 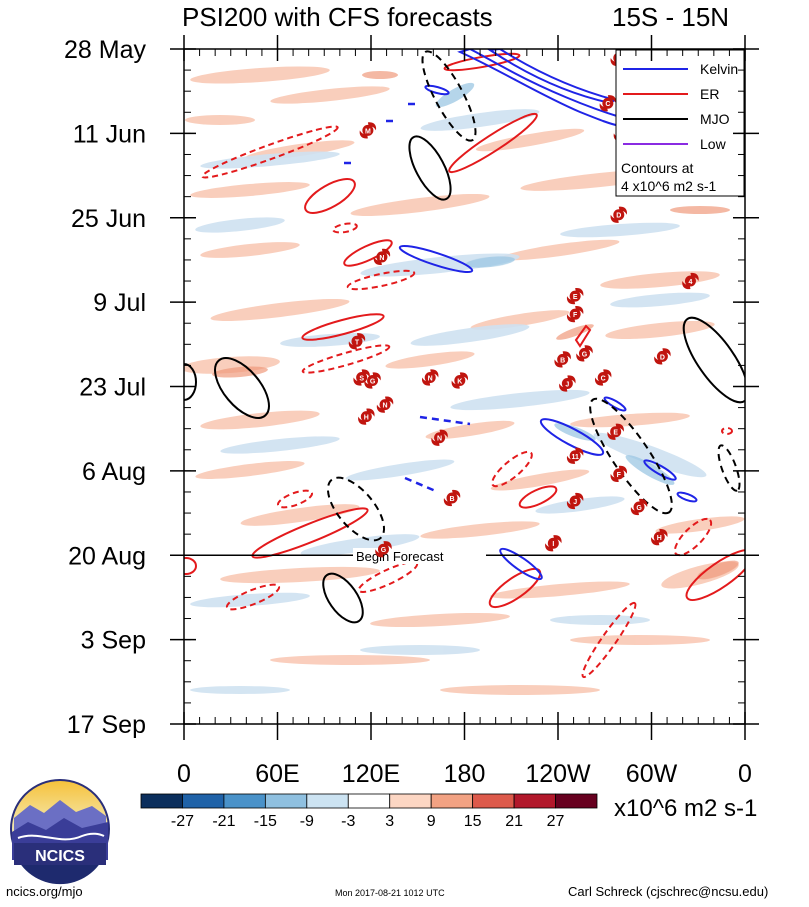 What do you see at coordinates (668, 891) in the screenshot?
I see `footer-author: Carl Schreck (cjschrec@ncsu.edu)` at bounding box center [668, 891].